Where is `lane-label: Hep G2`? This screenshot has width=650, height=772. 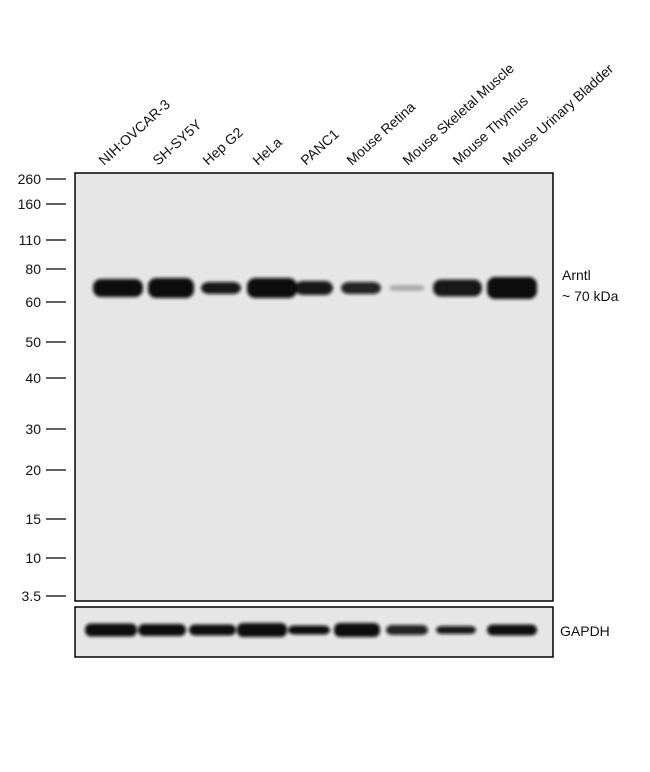
lane-label: Hep G2 is located at coordinates (222, 146).